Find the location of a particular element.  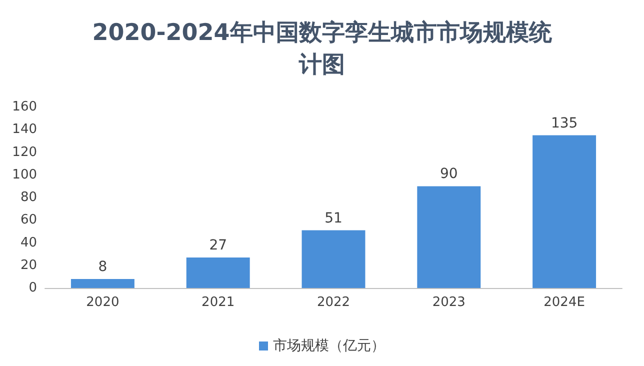

x-tick-label: 2020 is located at coordinates (103, 302).